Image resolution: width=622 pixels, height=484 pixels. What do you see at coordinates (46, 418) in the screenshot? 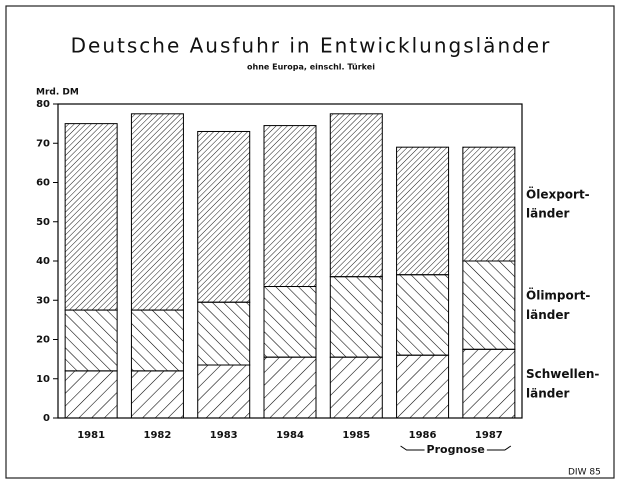
I see `y-tick-label: 0` at bounding box center [46, 418].